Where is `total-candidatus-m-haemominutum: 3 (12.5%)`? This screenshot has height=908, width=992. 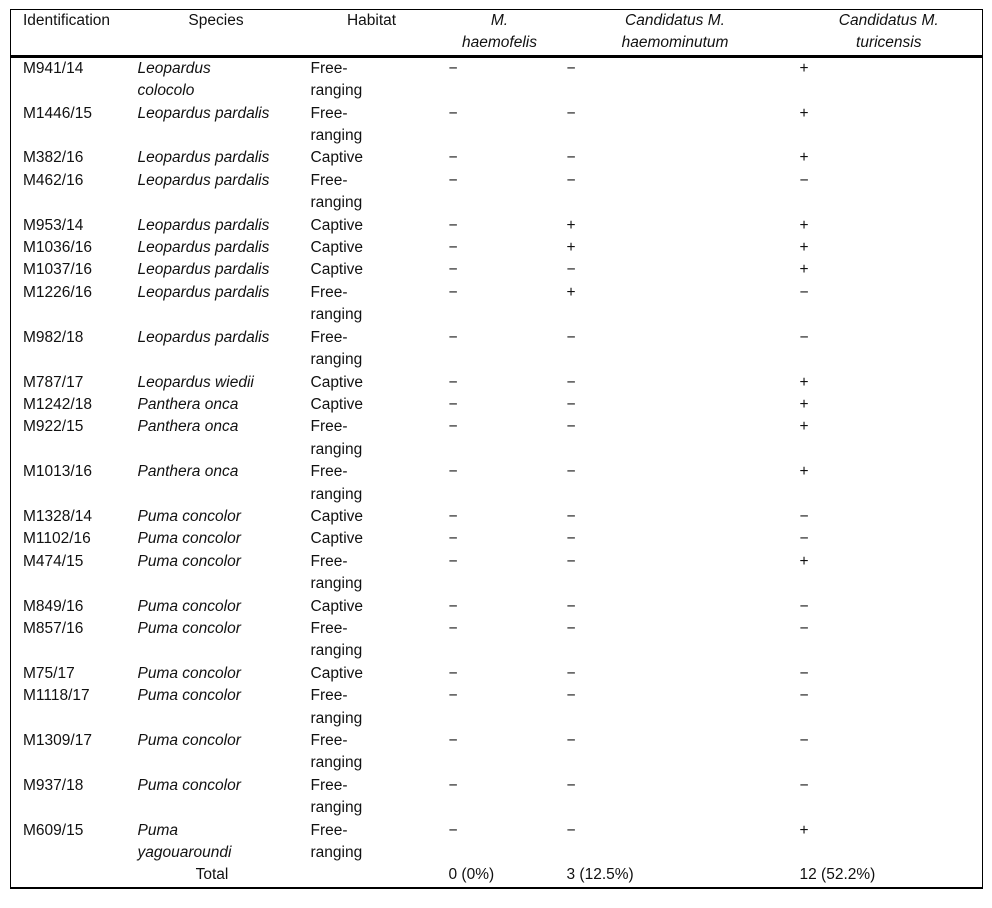 total-candidatus-m-haemominutum: 3 (12.5%) is located at coordinates (600, 875).